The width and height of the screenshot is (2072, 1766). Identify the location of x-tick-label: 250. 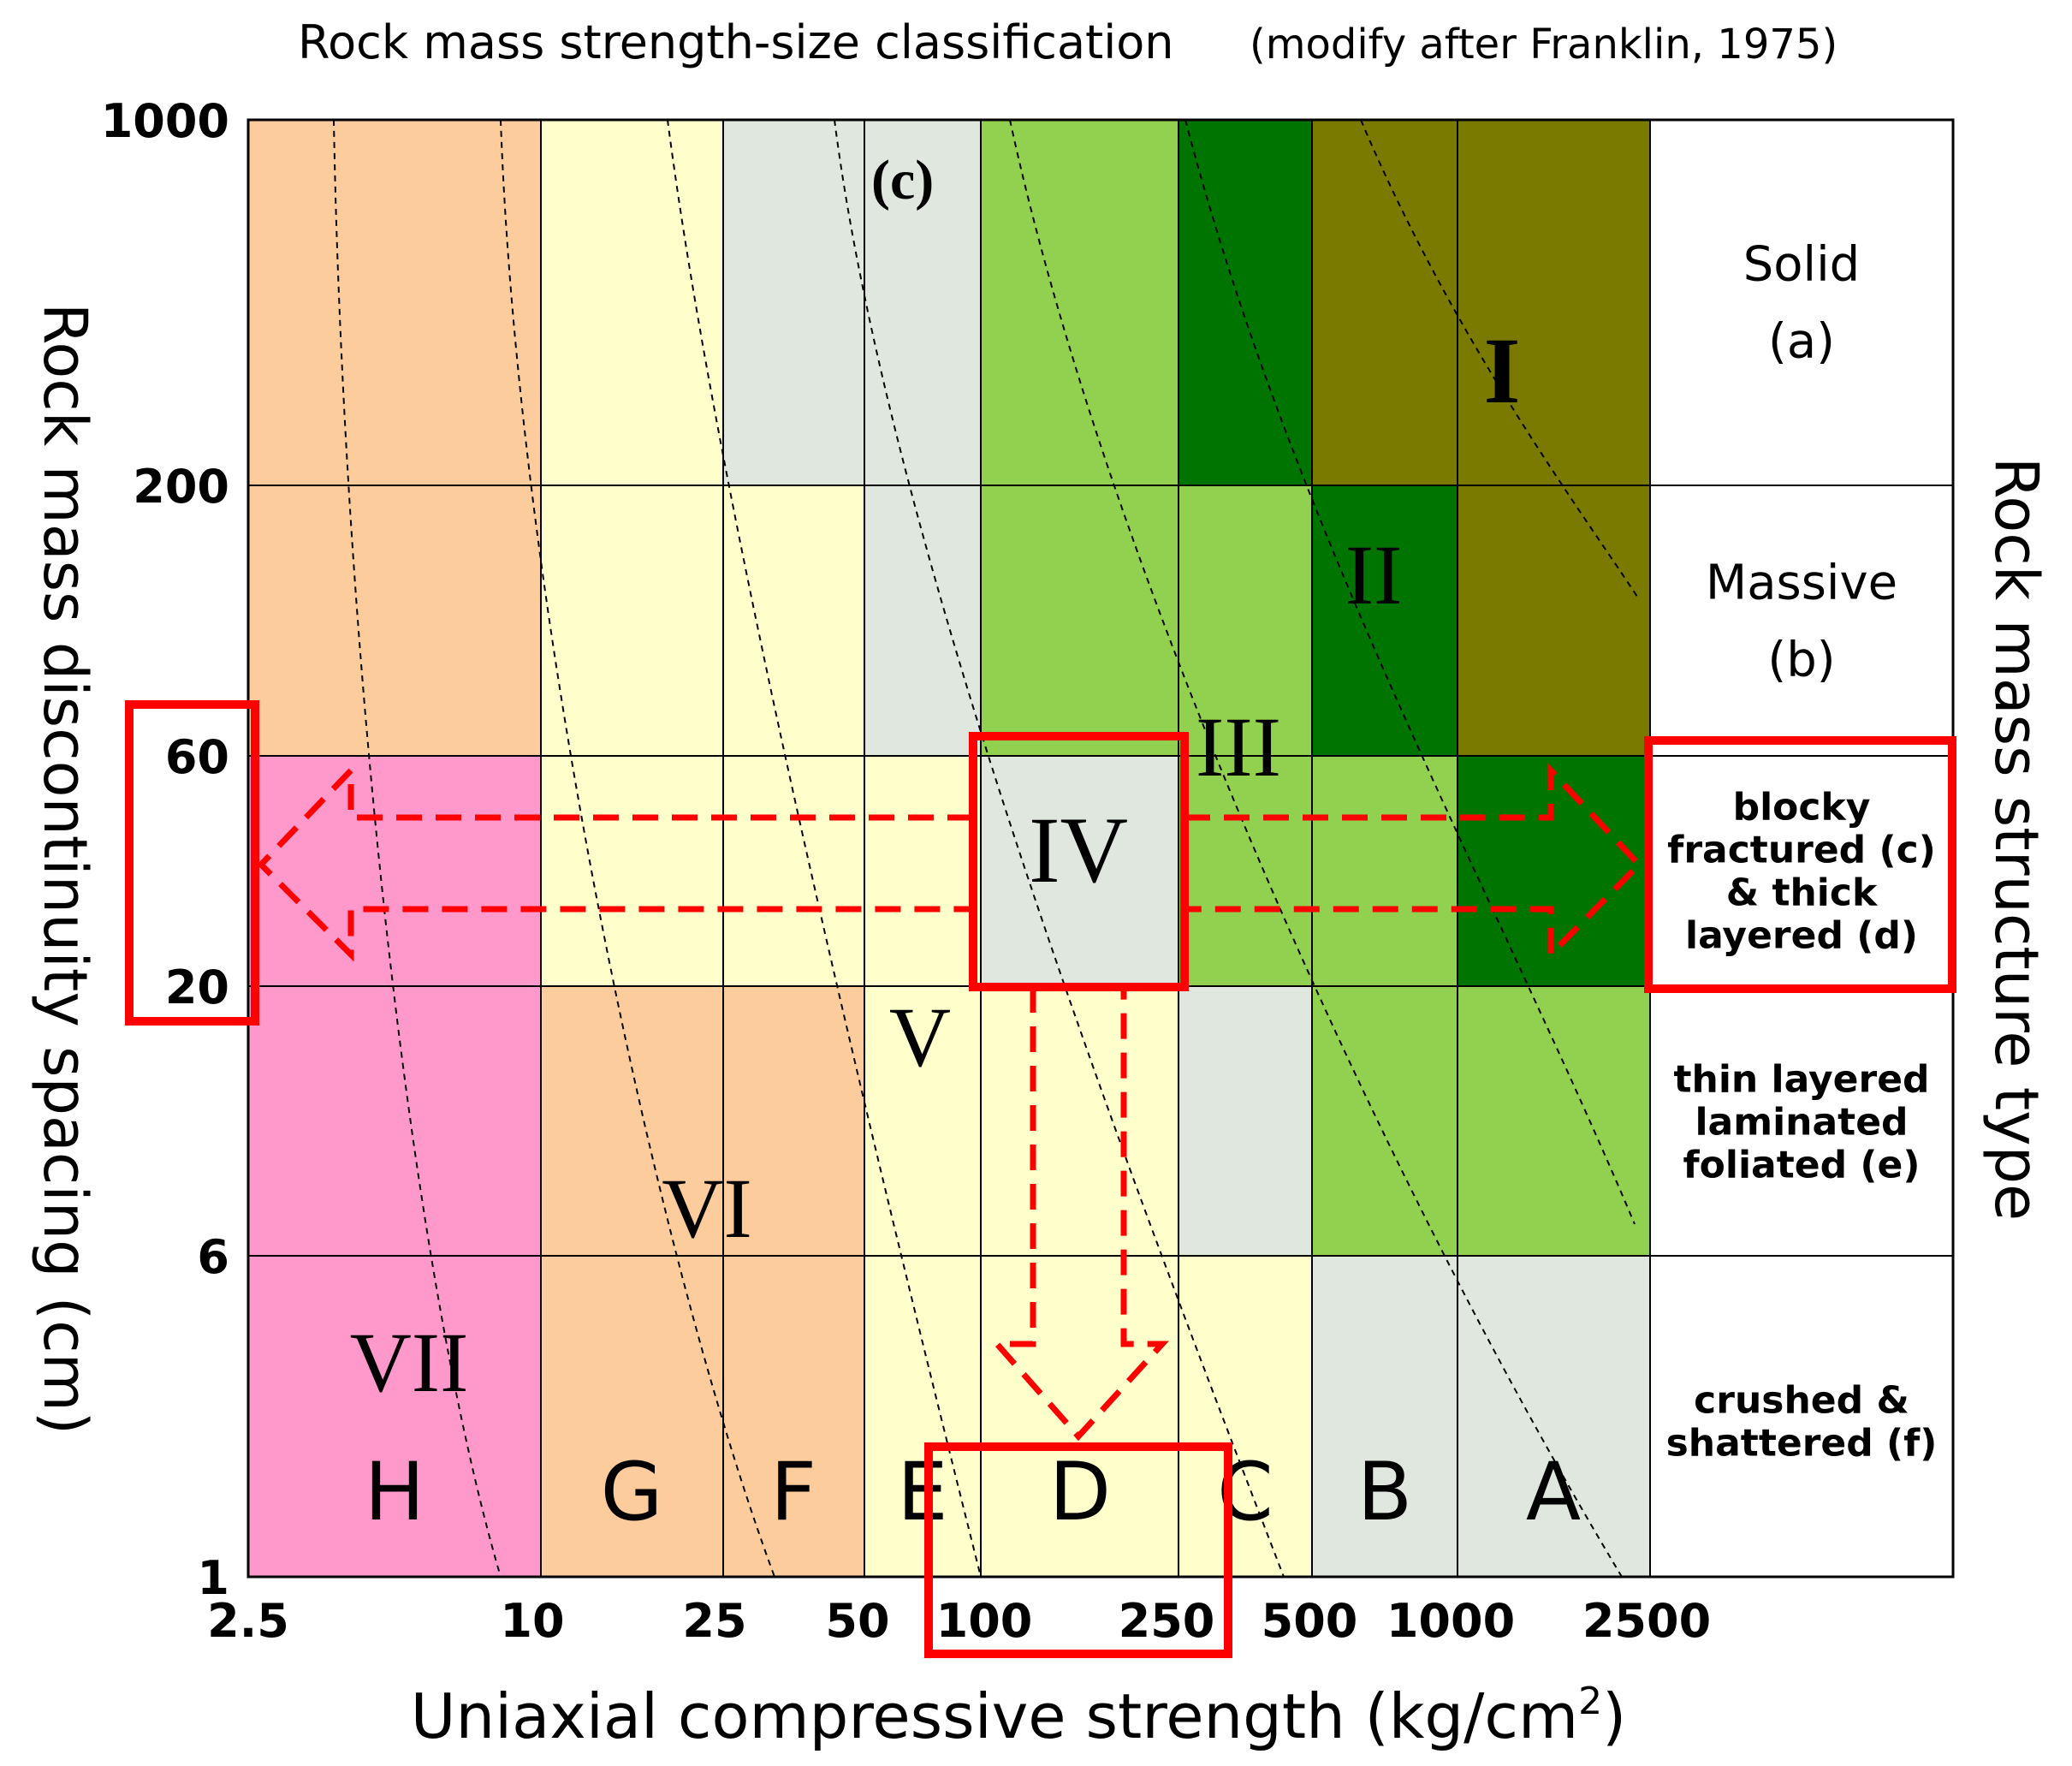
(1167, 1621).